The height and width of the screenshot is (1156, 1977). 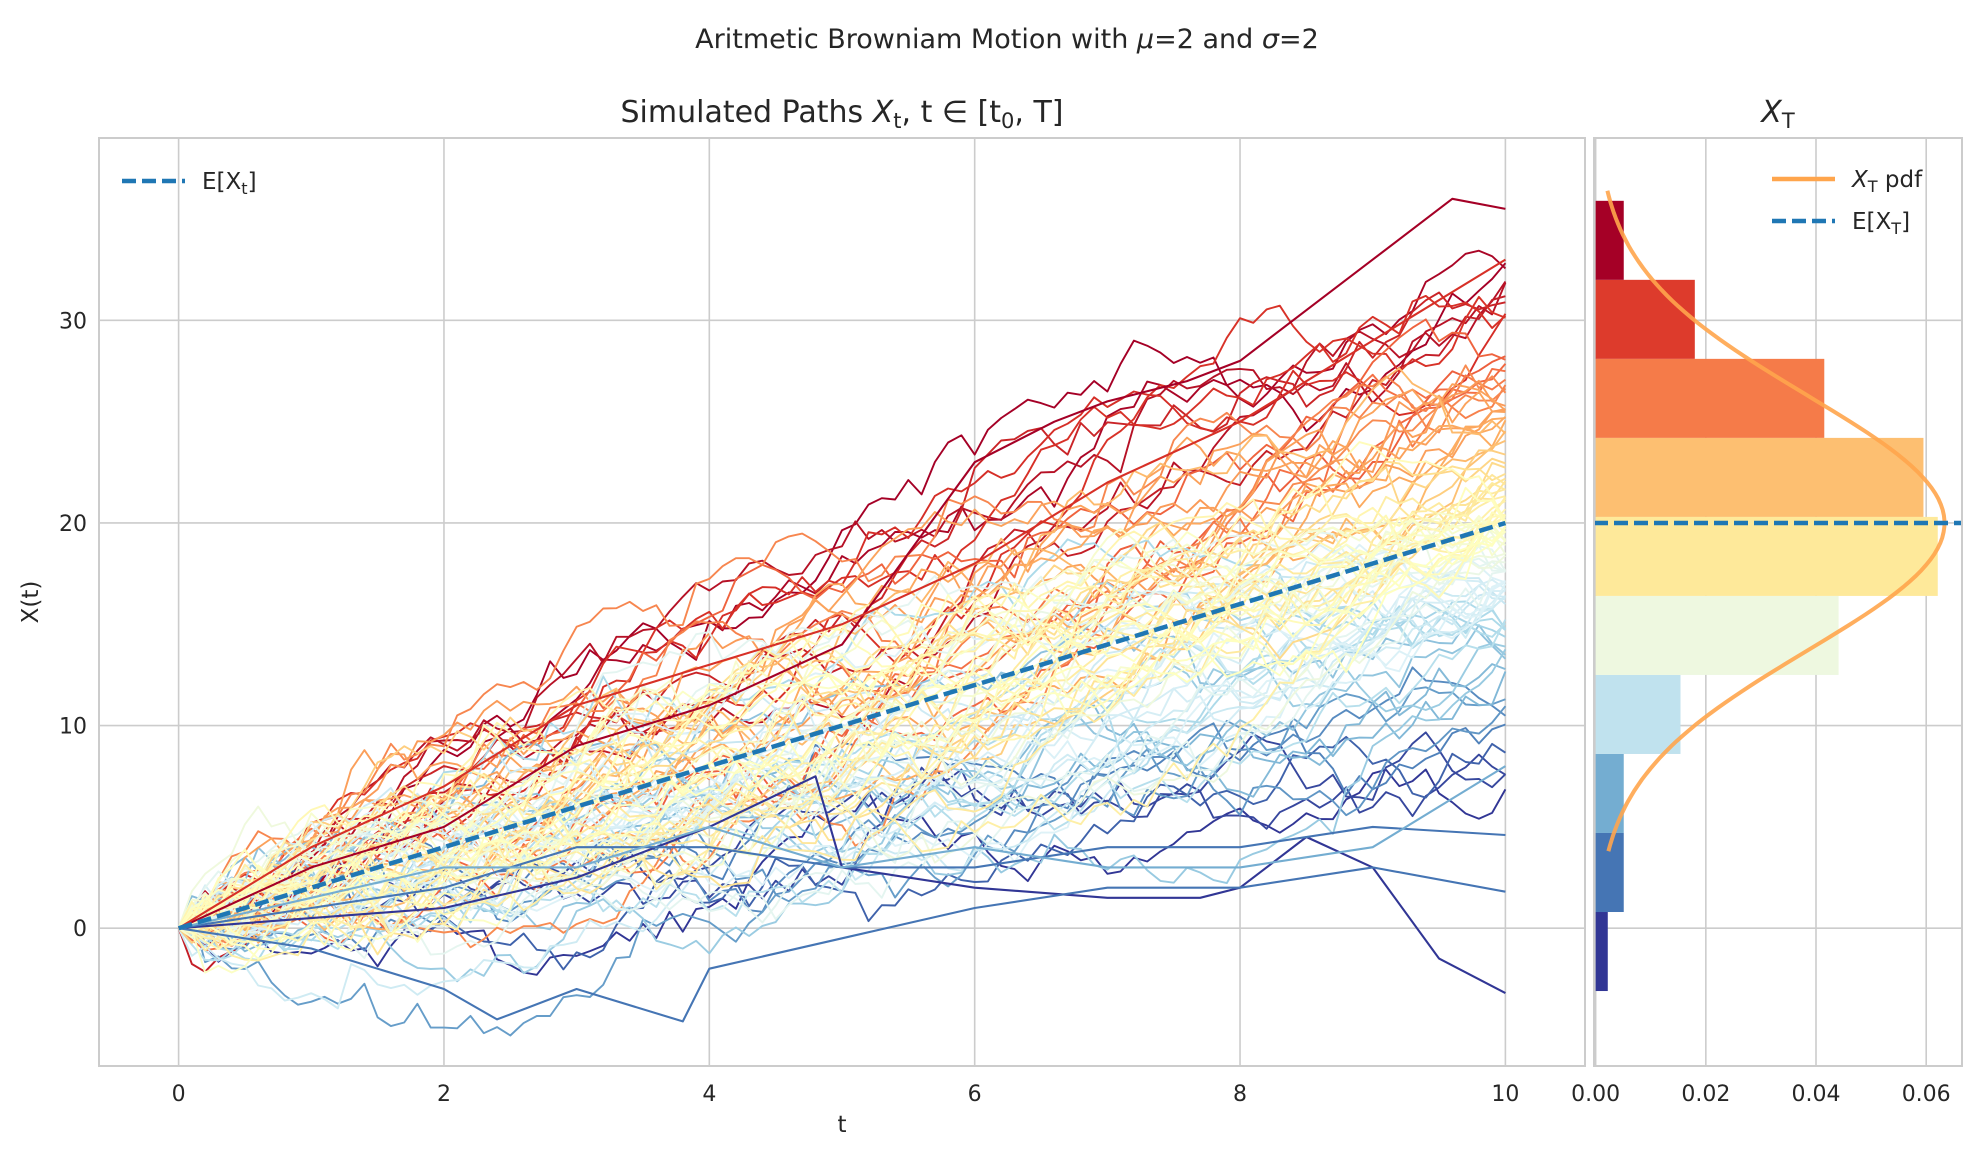 I want to click on suptitle-part: =2, so click(x=1299, y=39).